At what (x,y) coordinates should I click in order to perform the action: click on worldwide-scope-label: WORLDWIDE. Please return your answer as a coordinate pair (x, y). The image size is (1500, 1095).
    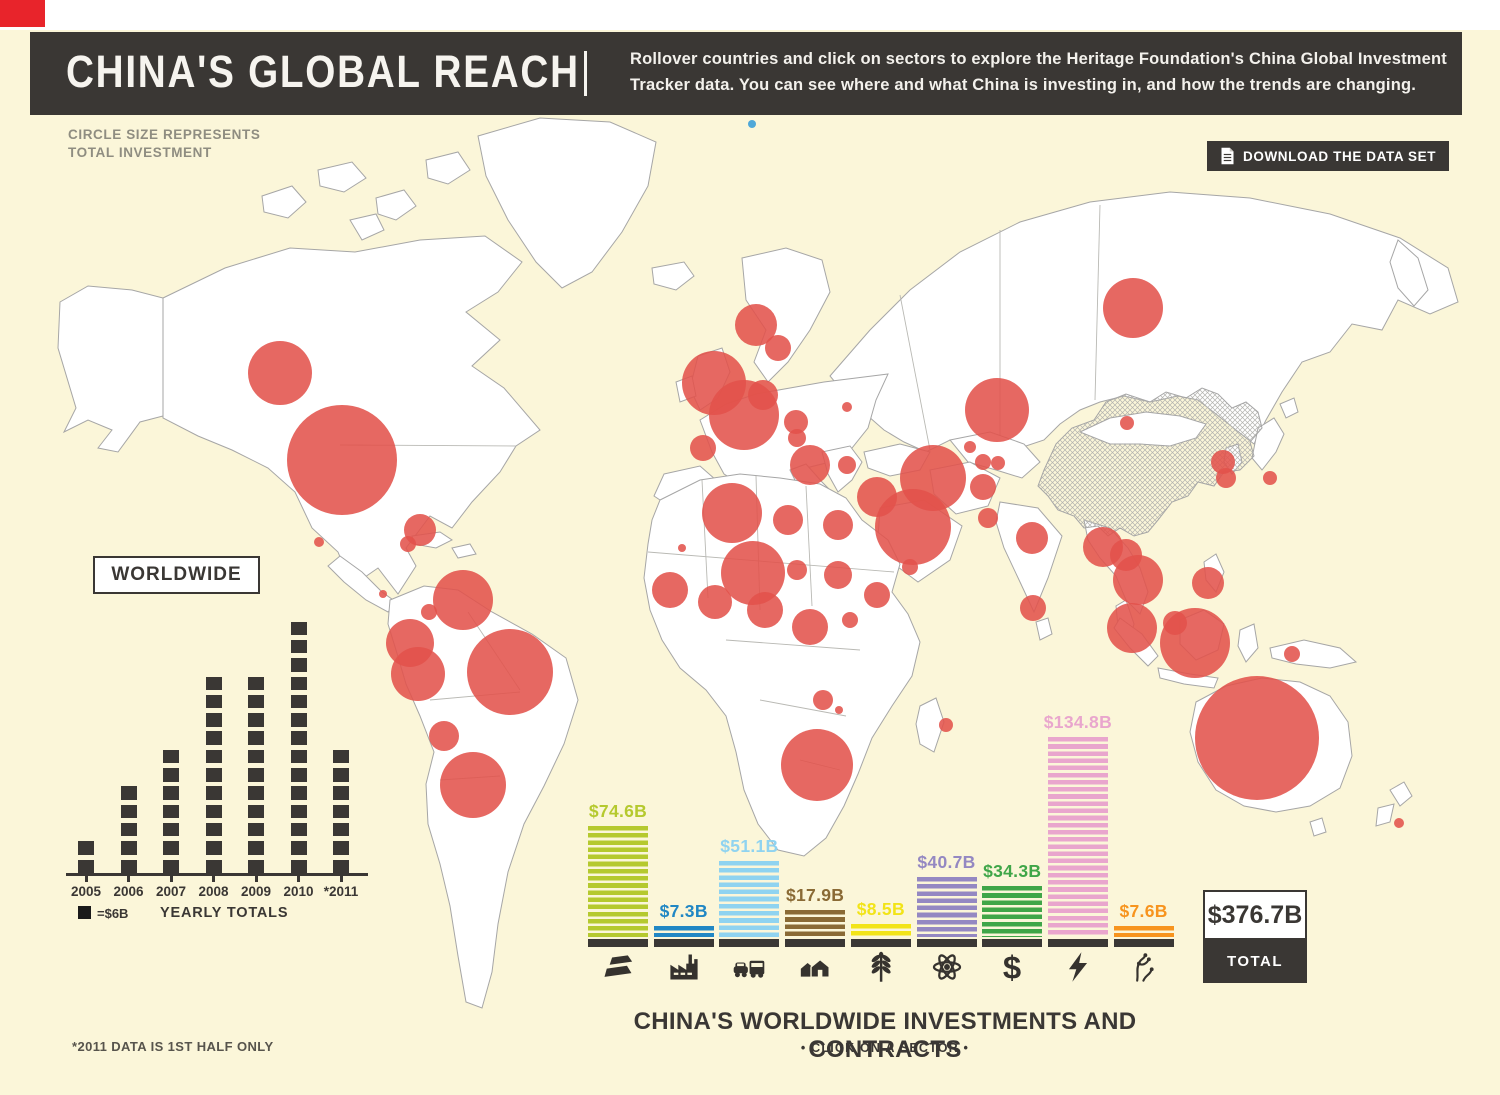
    Looking at the image, I should click on (176, 575).